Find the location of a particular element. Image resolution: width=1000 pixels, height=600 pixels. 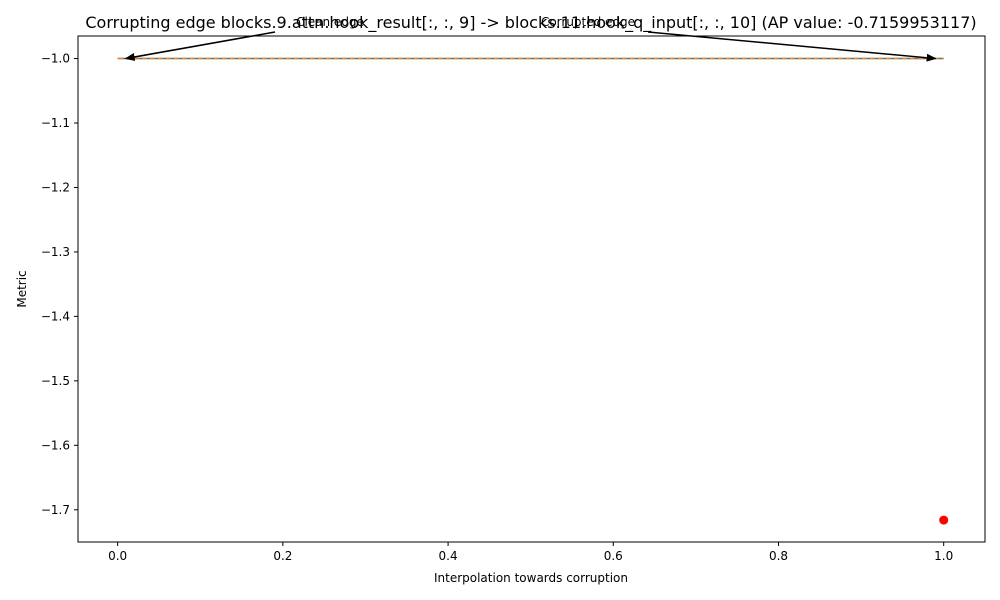

annotation-label: Corrupted edge is located at coordinates (588, 22).